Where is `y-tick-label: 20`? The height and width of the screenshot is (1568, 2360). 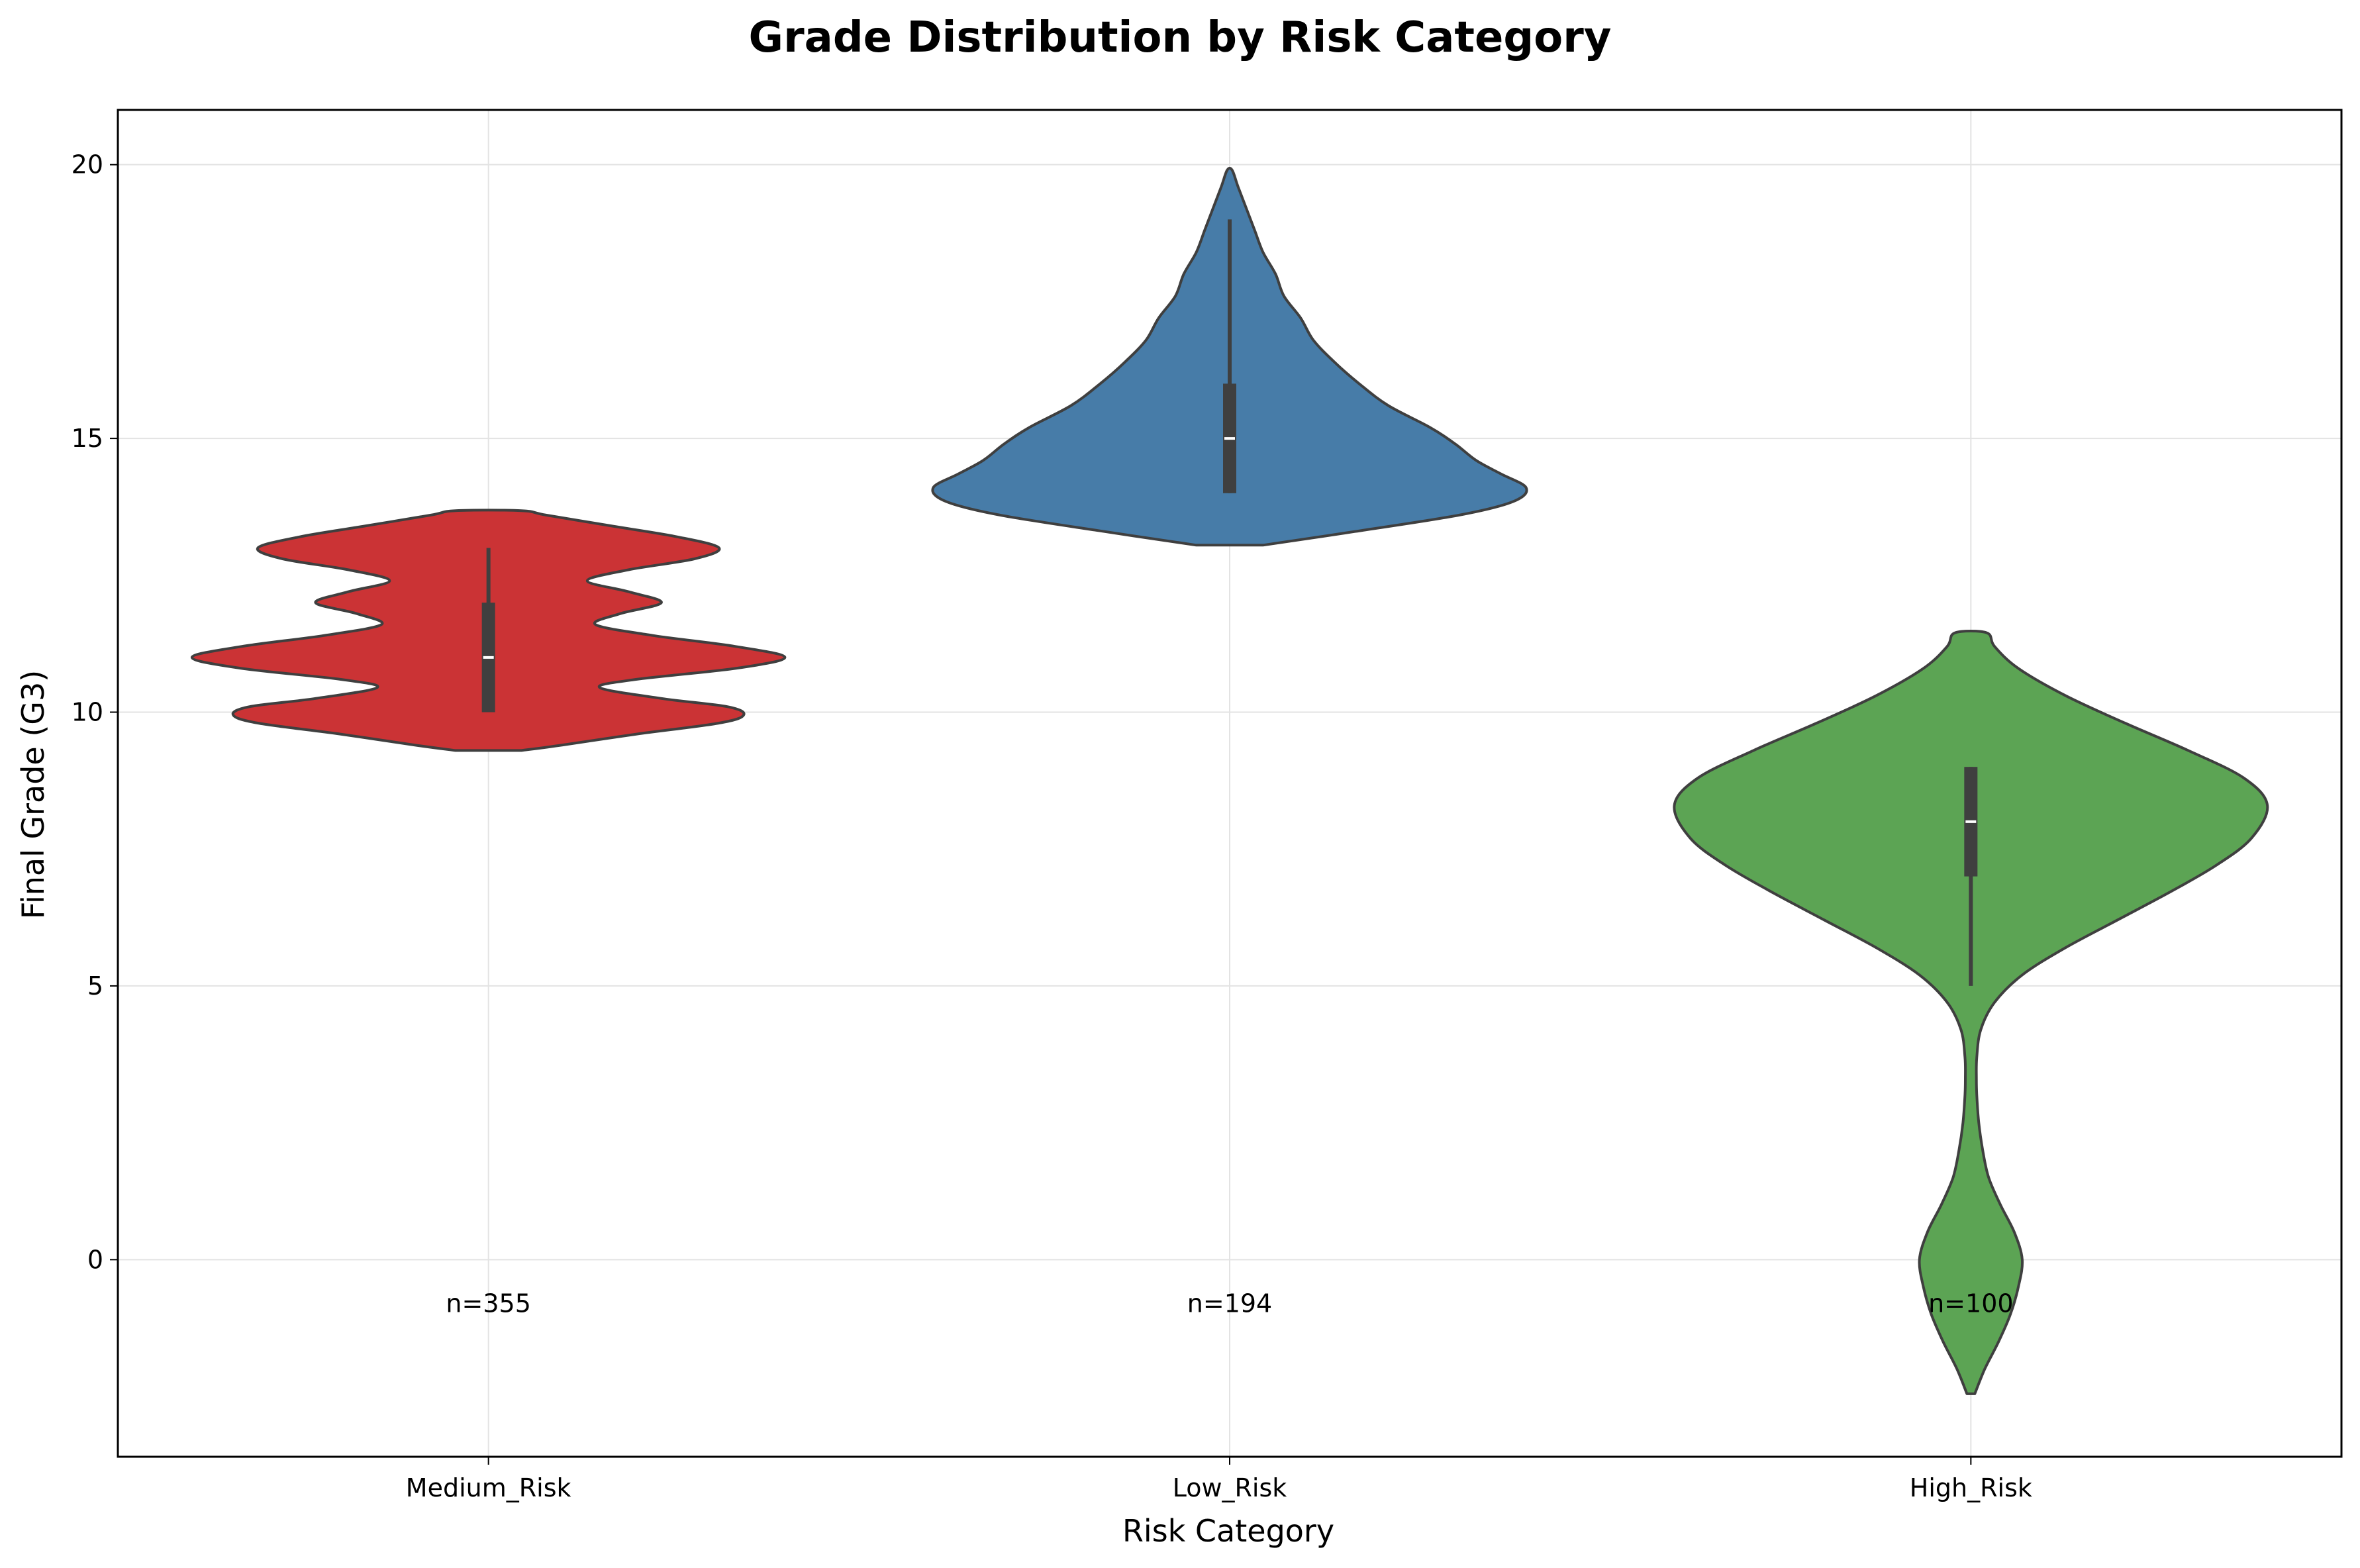
y-tick-label: 20 is located at coordinates (87, 164).